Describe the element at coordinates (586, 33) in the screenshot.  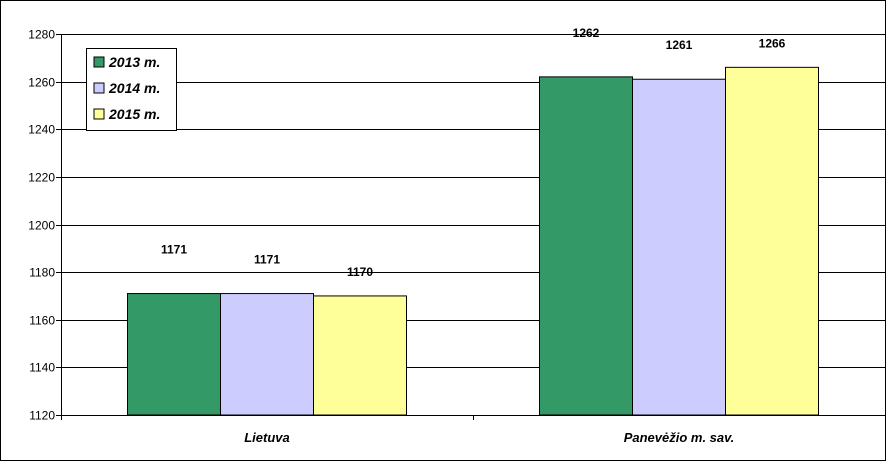
I see `data-label: 1262` at that location.